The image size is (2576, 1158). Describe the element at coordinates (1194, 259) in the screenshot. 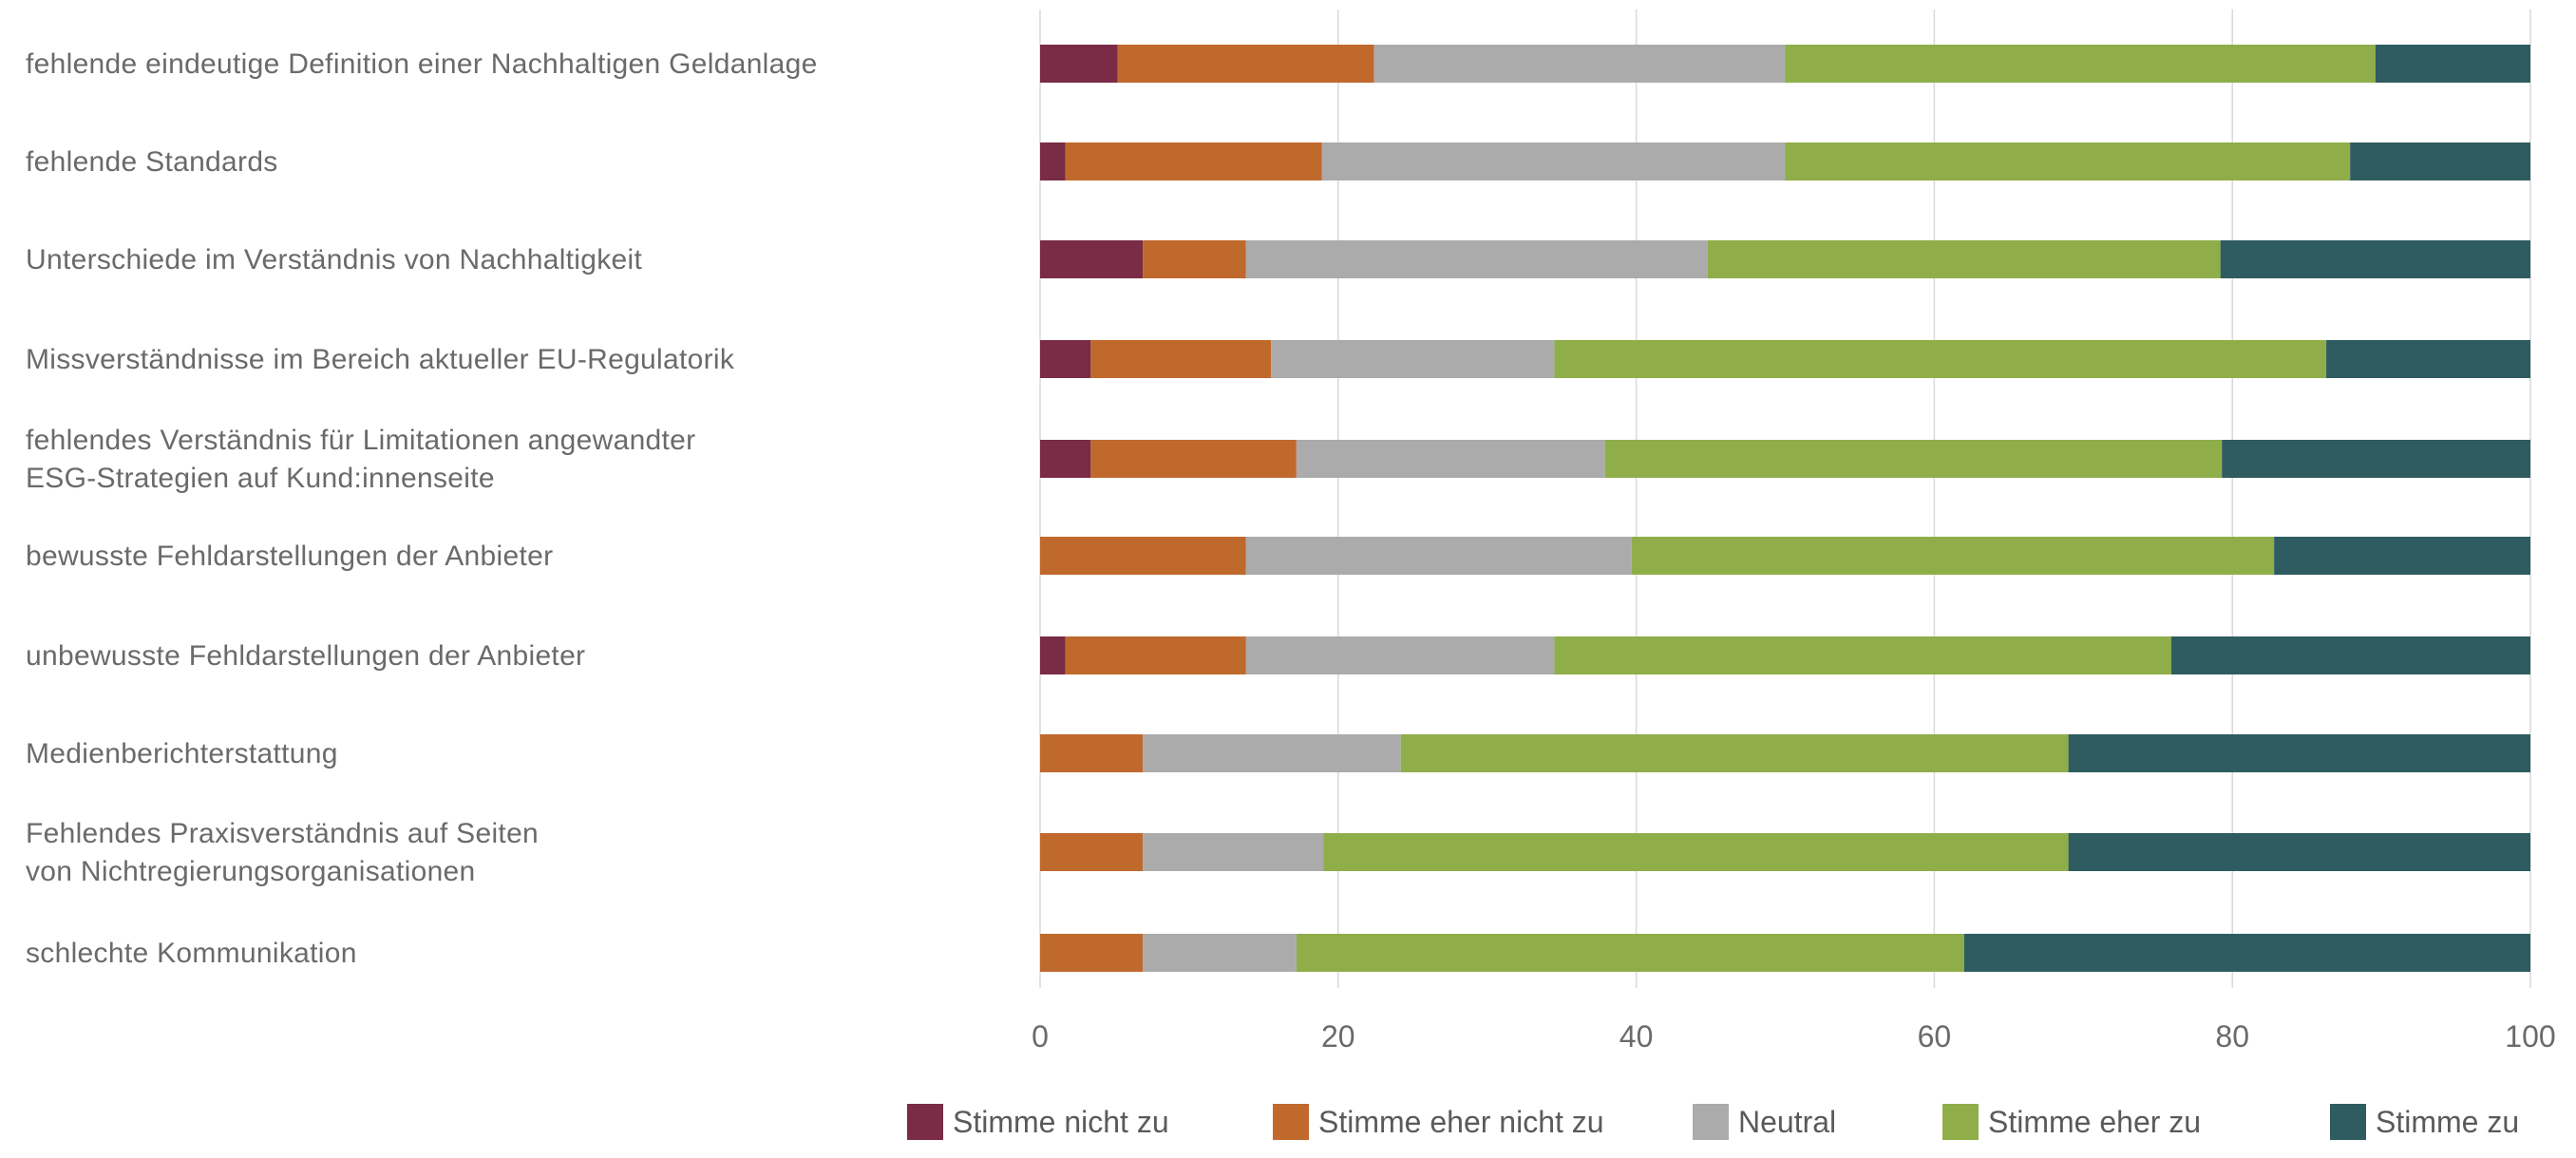

I see `bar-segment-r2-s1` at that location.